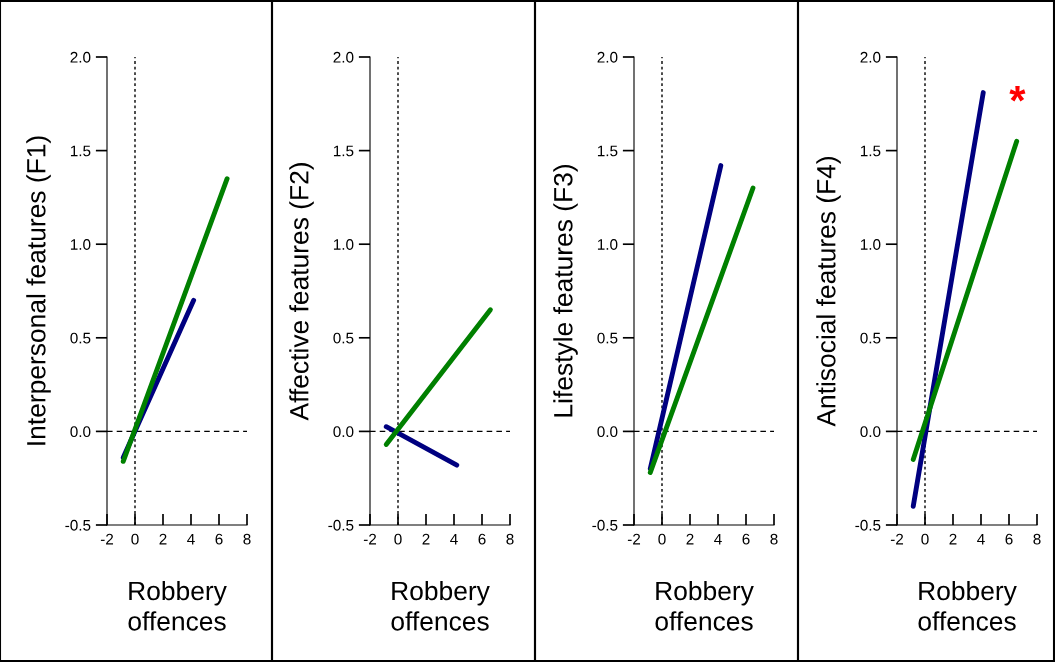 The image size is (1055, 662). I want to click on y-axis-title: Lifestyle features (F3), so click(565, 291).